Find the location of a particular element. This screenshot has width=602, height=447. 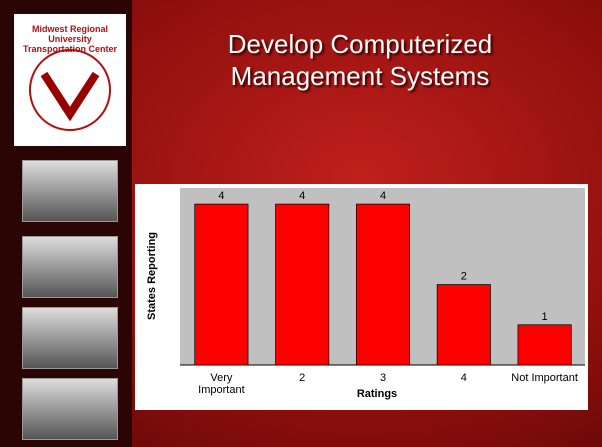

slide-title: Develop Computerized Management Systems is located at coordinates (360, 60).